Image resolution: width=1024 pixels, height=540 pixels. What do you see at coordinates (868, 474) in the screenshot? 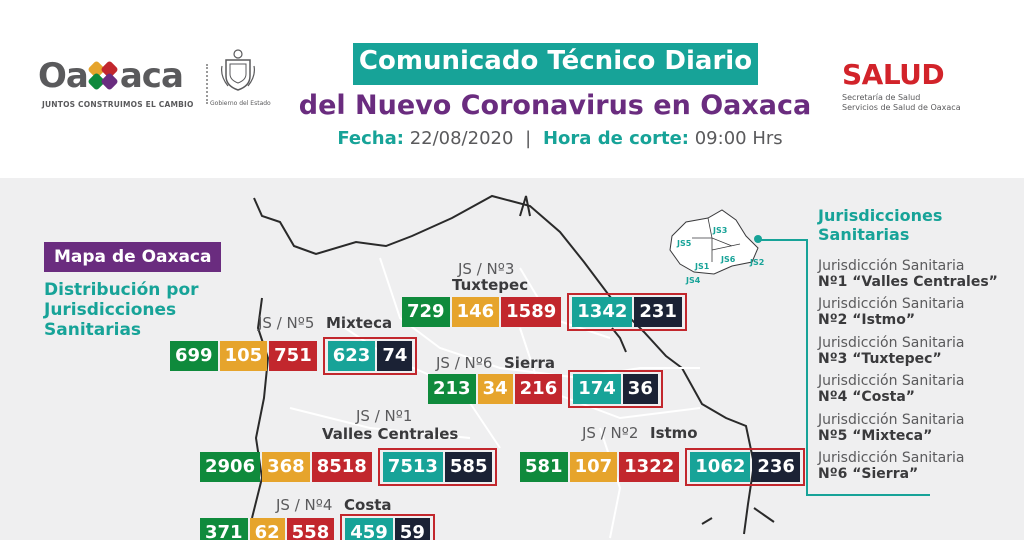
I see `sidebar-item-js6-line2: Nº6 “Sierra”` at bounding box center [868, 474].